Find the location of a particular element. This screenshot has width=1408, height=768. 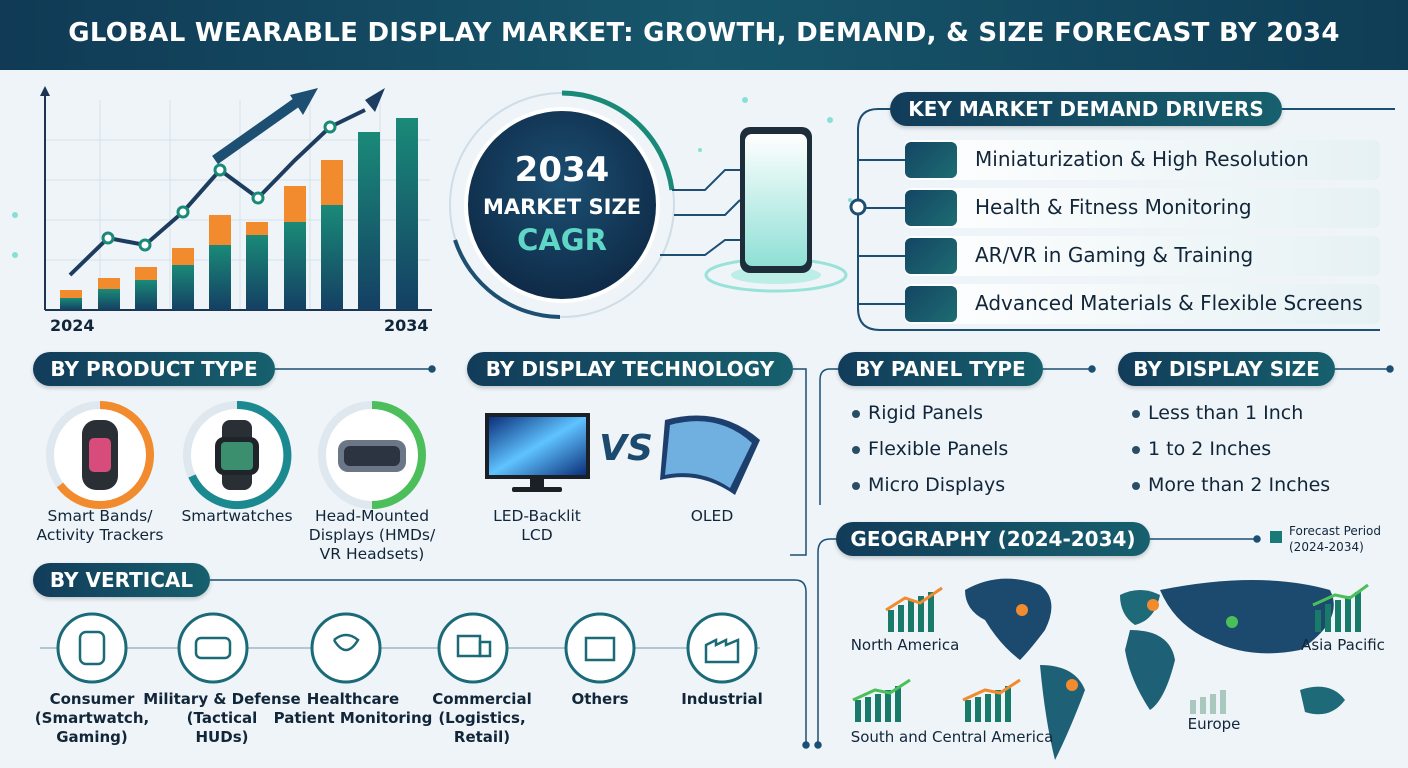

region-label: Asia Pacific is located at coordinates (1343, 645).